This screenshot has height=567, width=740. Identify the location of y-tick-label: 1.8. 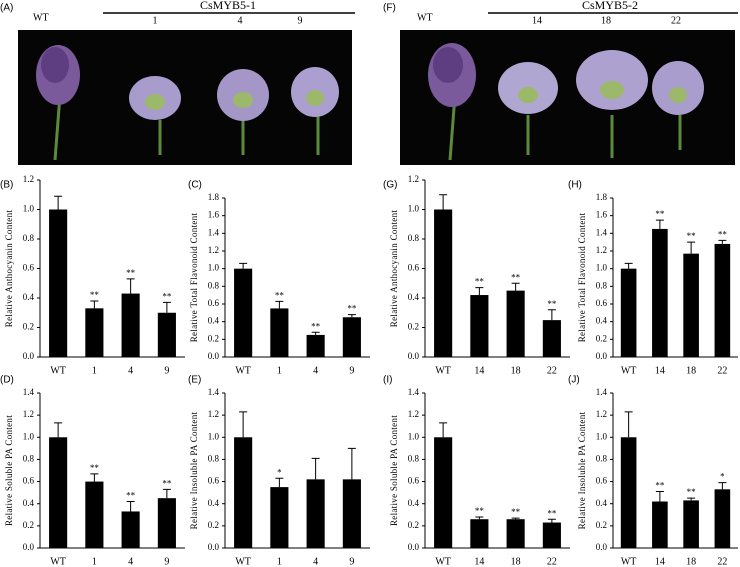
(214, 197).